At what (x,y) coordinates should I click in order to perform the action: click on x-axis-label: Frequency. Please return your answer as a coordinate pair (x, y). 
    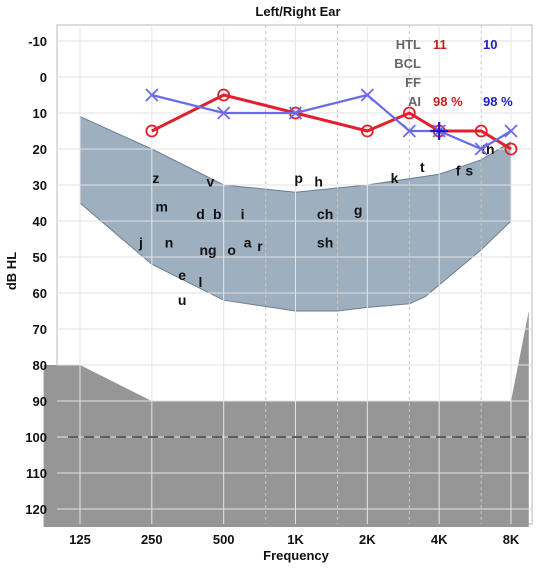
    Looking at the image, I should click on (296, 555).